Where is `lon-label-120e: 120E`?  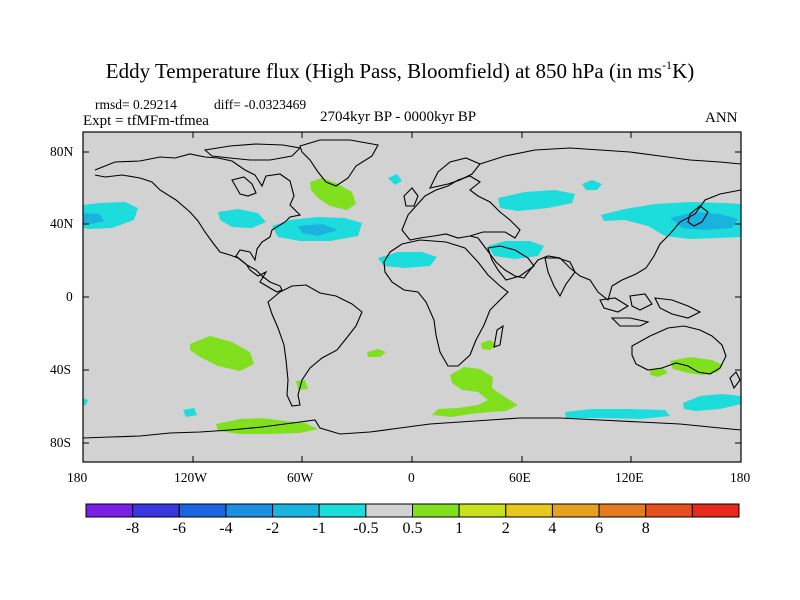 lon-label-120e: 120E is located at coordinates (629, 477).